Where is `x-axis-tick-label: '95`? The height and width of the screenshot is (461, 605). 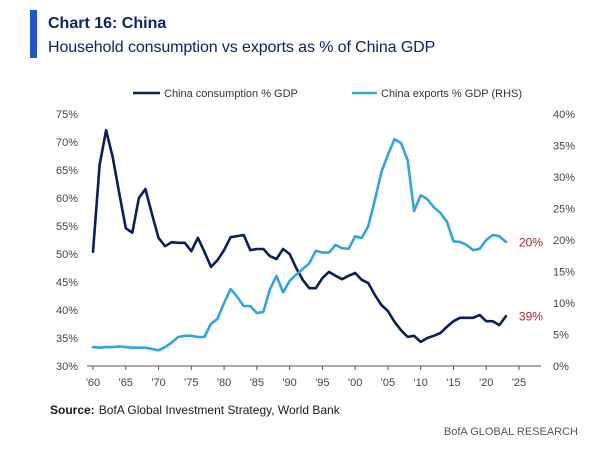
x-axis-tick-label: '95 is located at coordinates (322, 383).